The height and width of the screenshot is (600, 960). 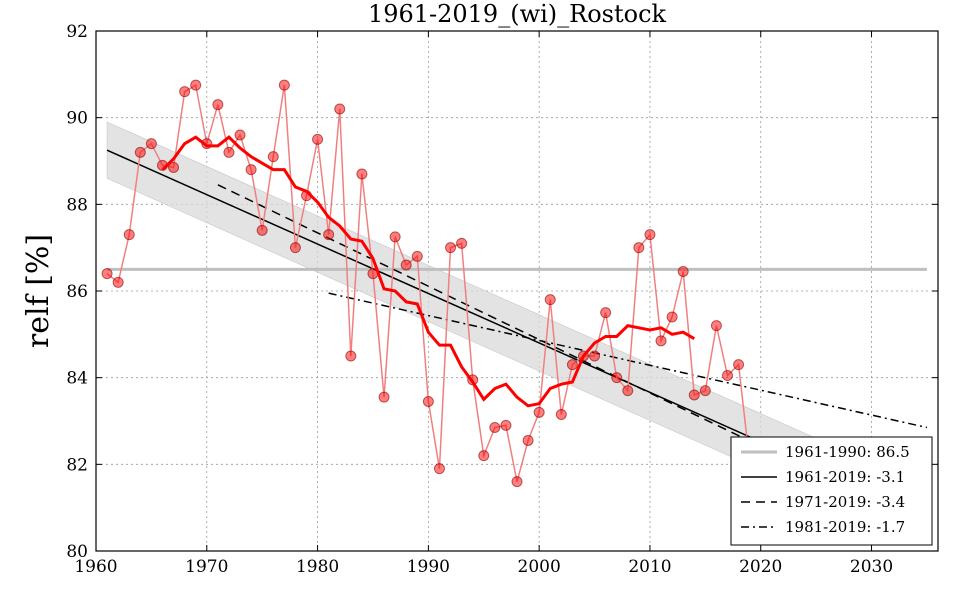 I want to click on data-point-1992, so click(x=451, y=248).